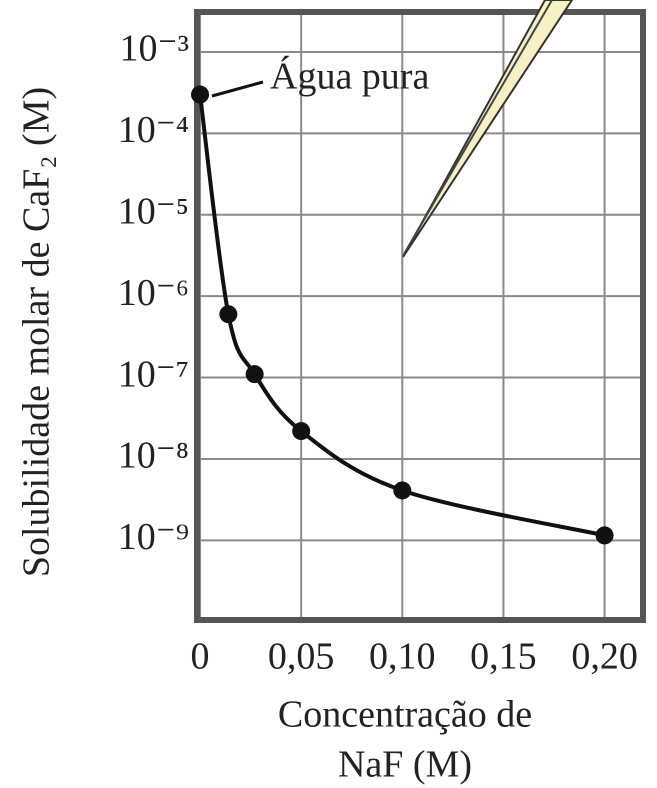 This screenshot has width=657, height=788. I want to click on annotation: Água pura, so click(349, 77).